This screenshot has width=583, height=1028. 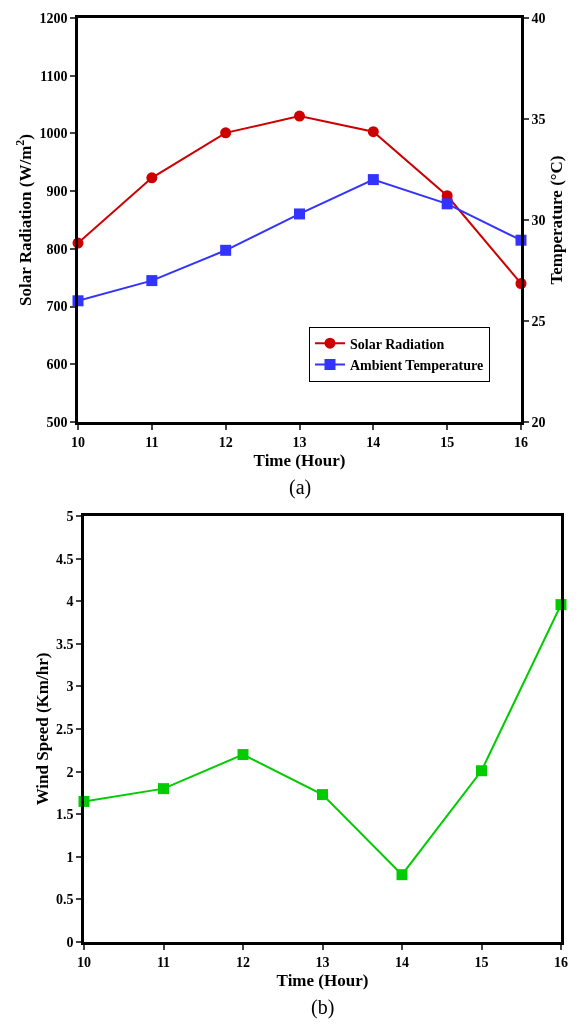 I want to click on y-tick-label: 2.5, so click(x=64, y=729).